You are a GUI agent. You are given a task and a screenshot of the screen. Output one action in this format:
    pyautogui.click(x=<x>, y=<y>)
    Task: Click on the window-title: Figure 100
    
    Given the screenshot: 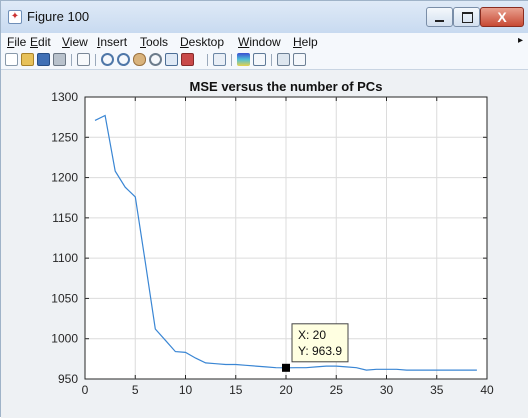 What is the action you would take?
    pyautogui.click(x=58, y=16)
    